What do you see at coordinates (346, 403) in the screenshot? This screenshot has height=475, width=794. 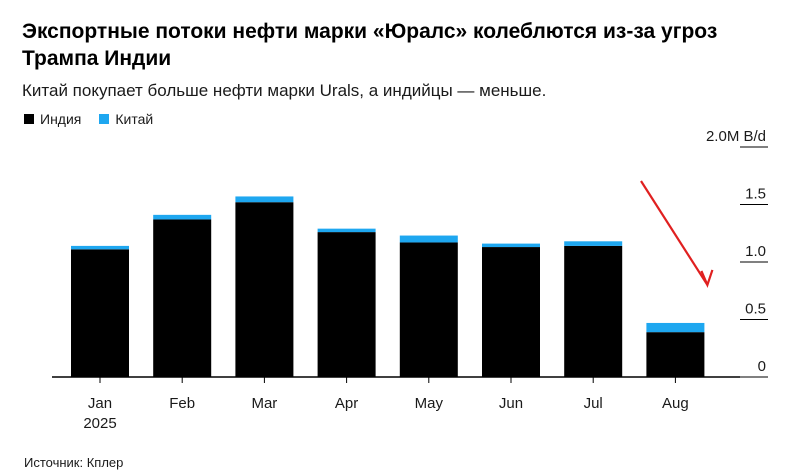 I see `x-tick-label: Apr` at bounding box center [346, 403].